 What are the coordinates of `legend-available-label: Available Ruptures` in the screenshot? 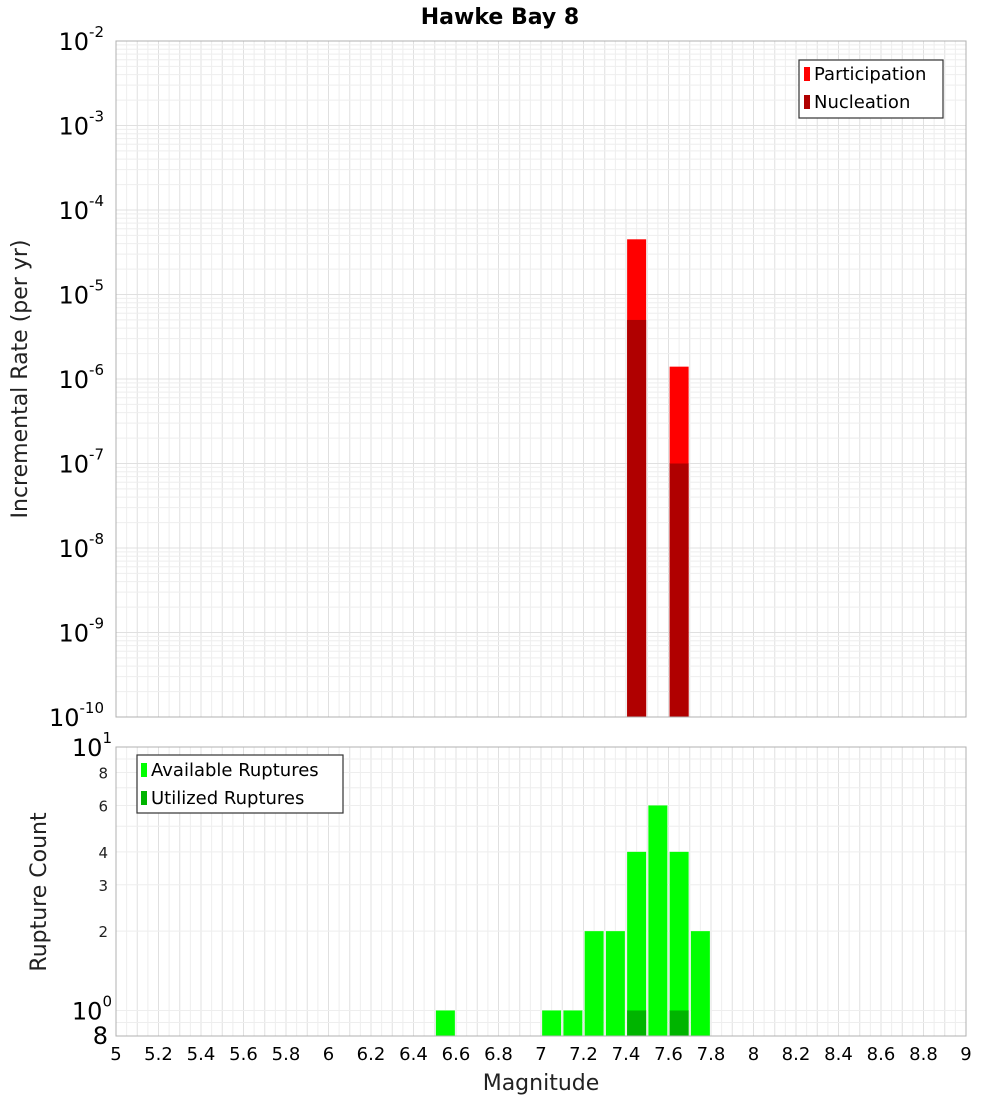 It's located at (235, 770).